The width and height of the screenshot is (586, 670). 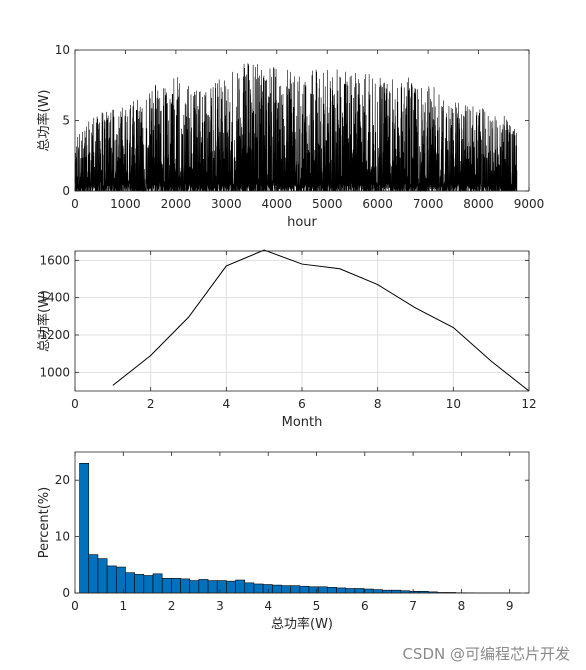 I want to click on x-tick-label: 1, so click(x=123, y=606).